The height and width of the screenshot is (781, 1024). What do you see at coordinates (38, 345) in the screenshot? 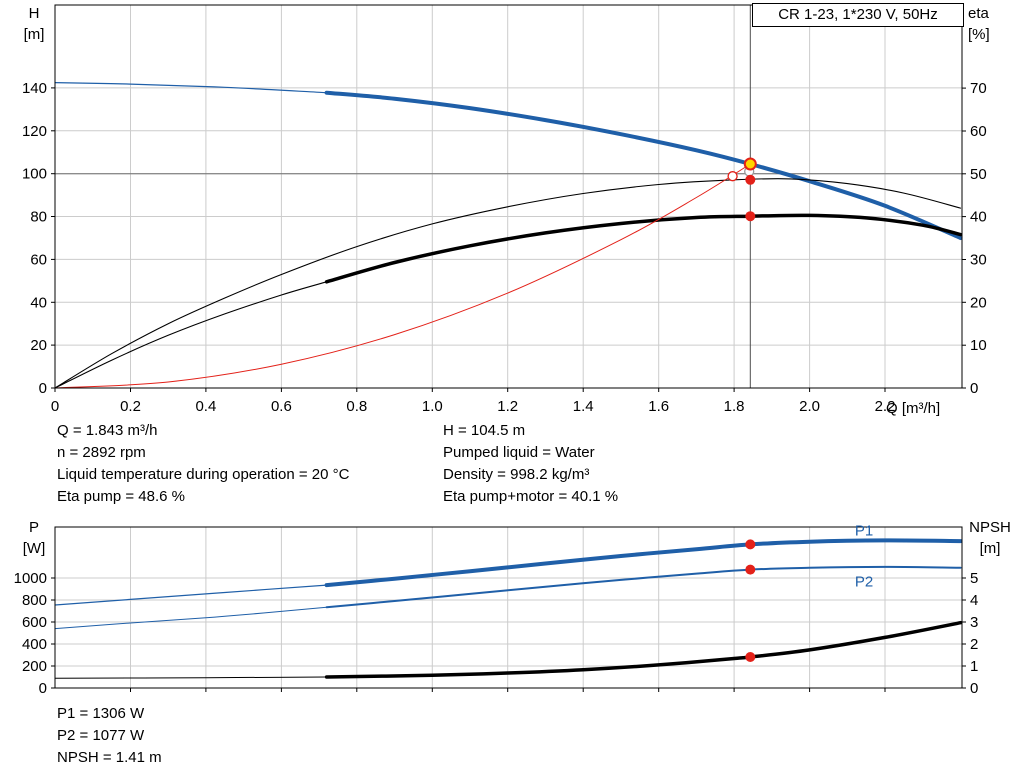
I see `y-left-tick-label: 20` at bounding box center [38, 345].